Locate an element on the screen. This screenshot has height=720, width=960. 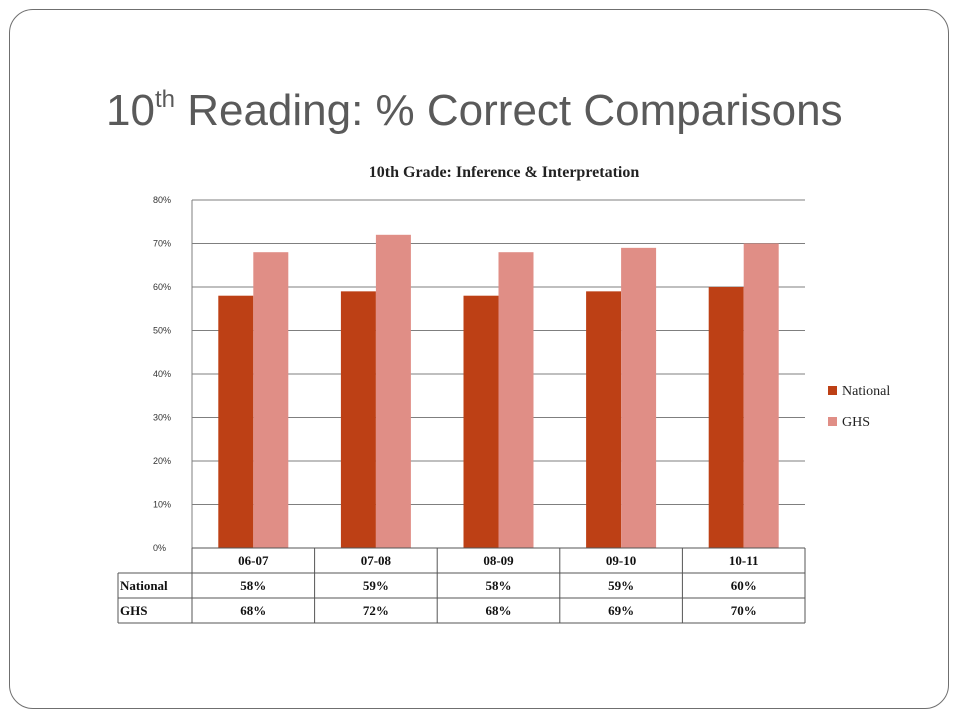
y-tick-label: 50% is located at coordinates (162, 331).